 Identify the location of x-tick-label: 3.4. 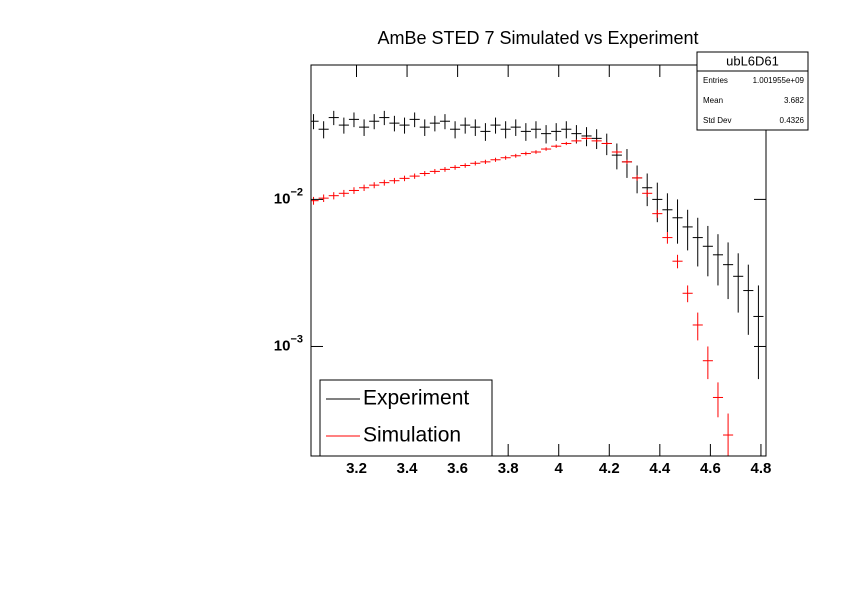
(408, 468).